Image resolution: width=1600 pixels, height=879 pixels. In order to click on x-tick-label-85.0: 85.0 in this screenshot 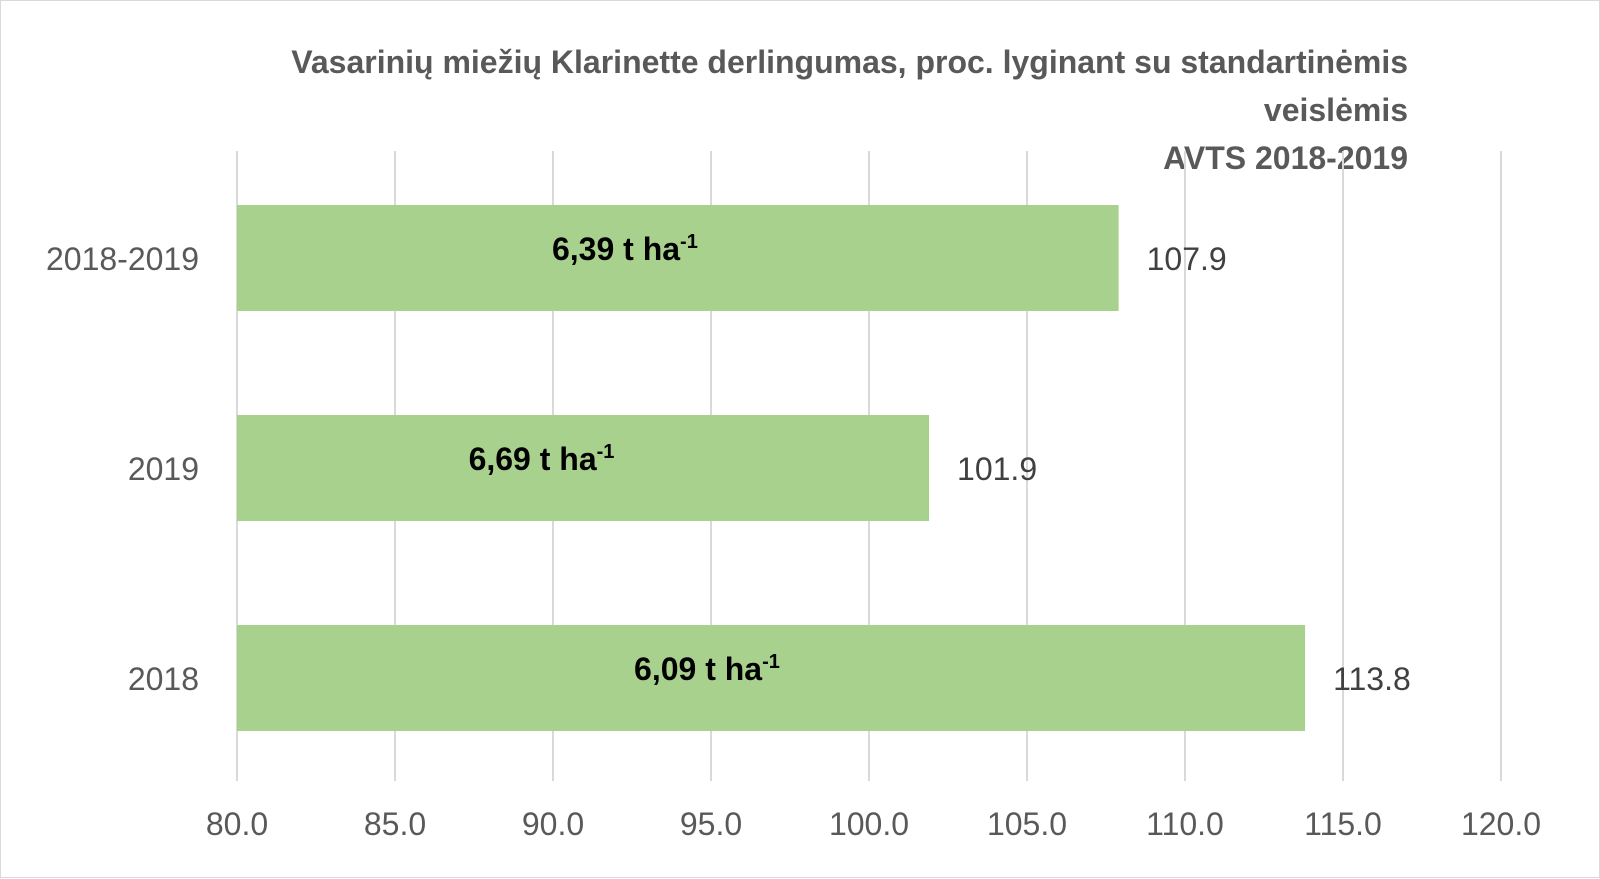, I will do `click(395, 824)`.